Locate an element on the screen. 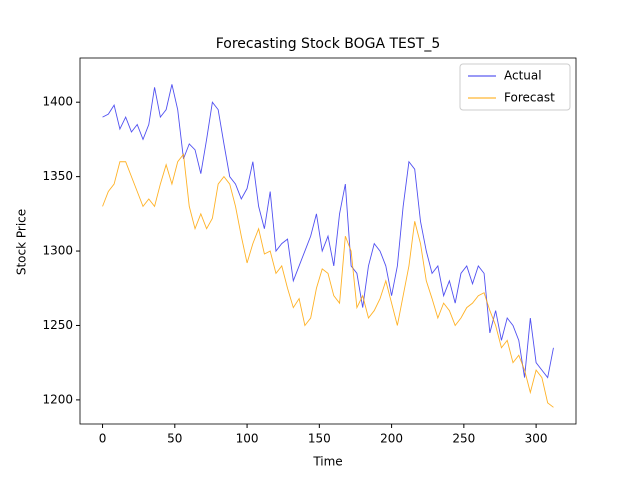 This screenshot has width=640, height=480. x-tick-label: 200 is located at coordinates (391, 439).